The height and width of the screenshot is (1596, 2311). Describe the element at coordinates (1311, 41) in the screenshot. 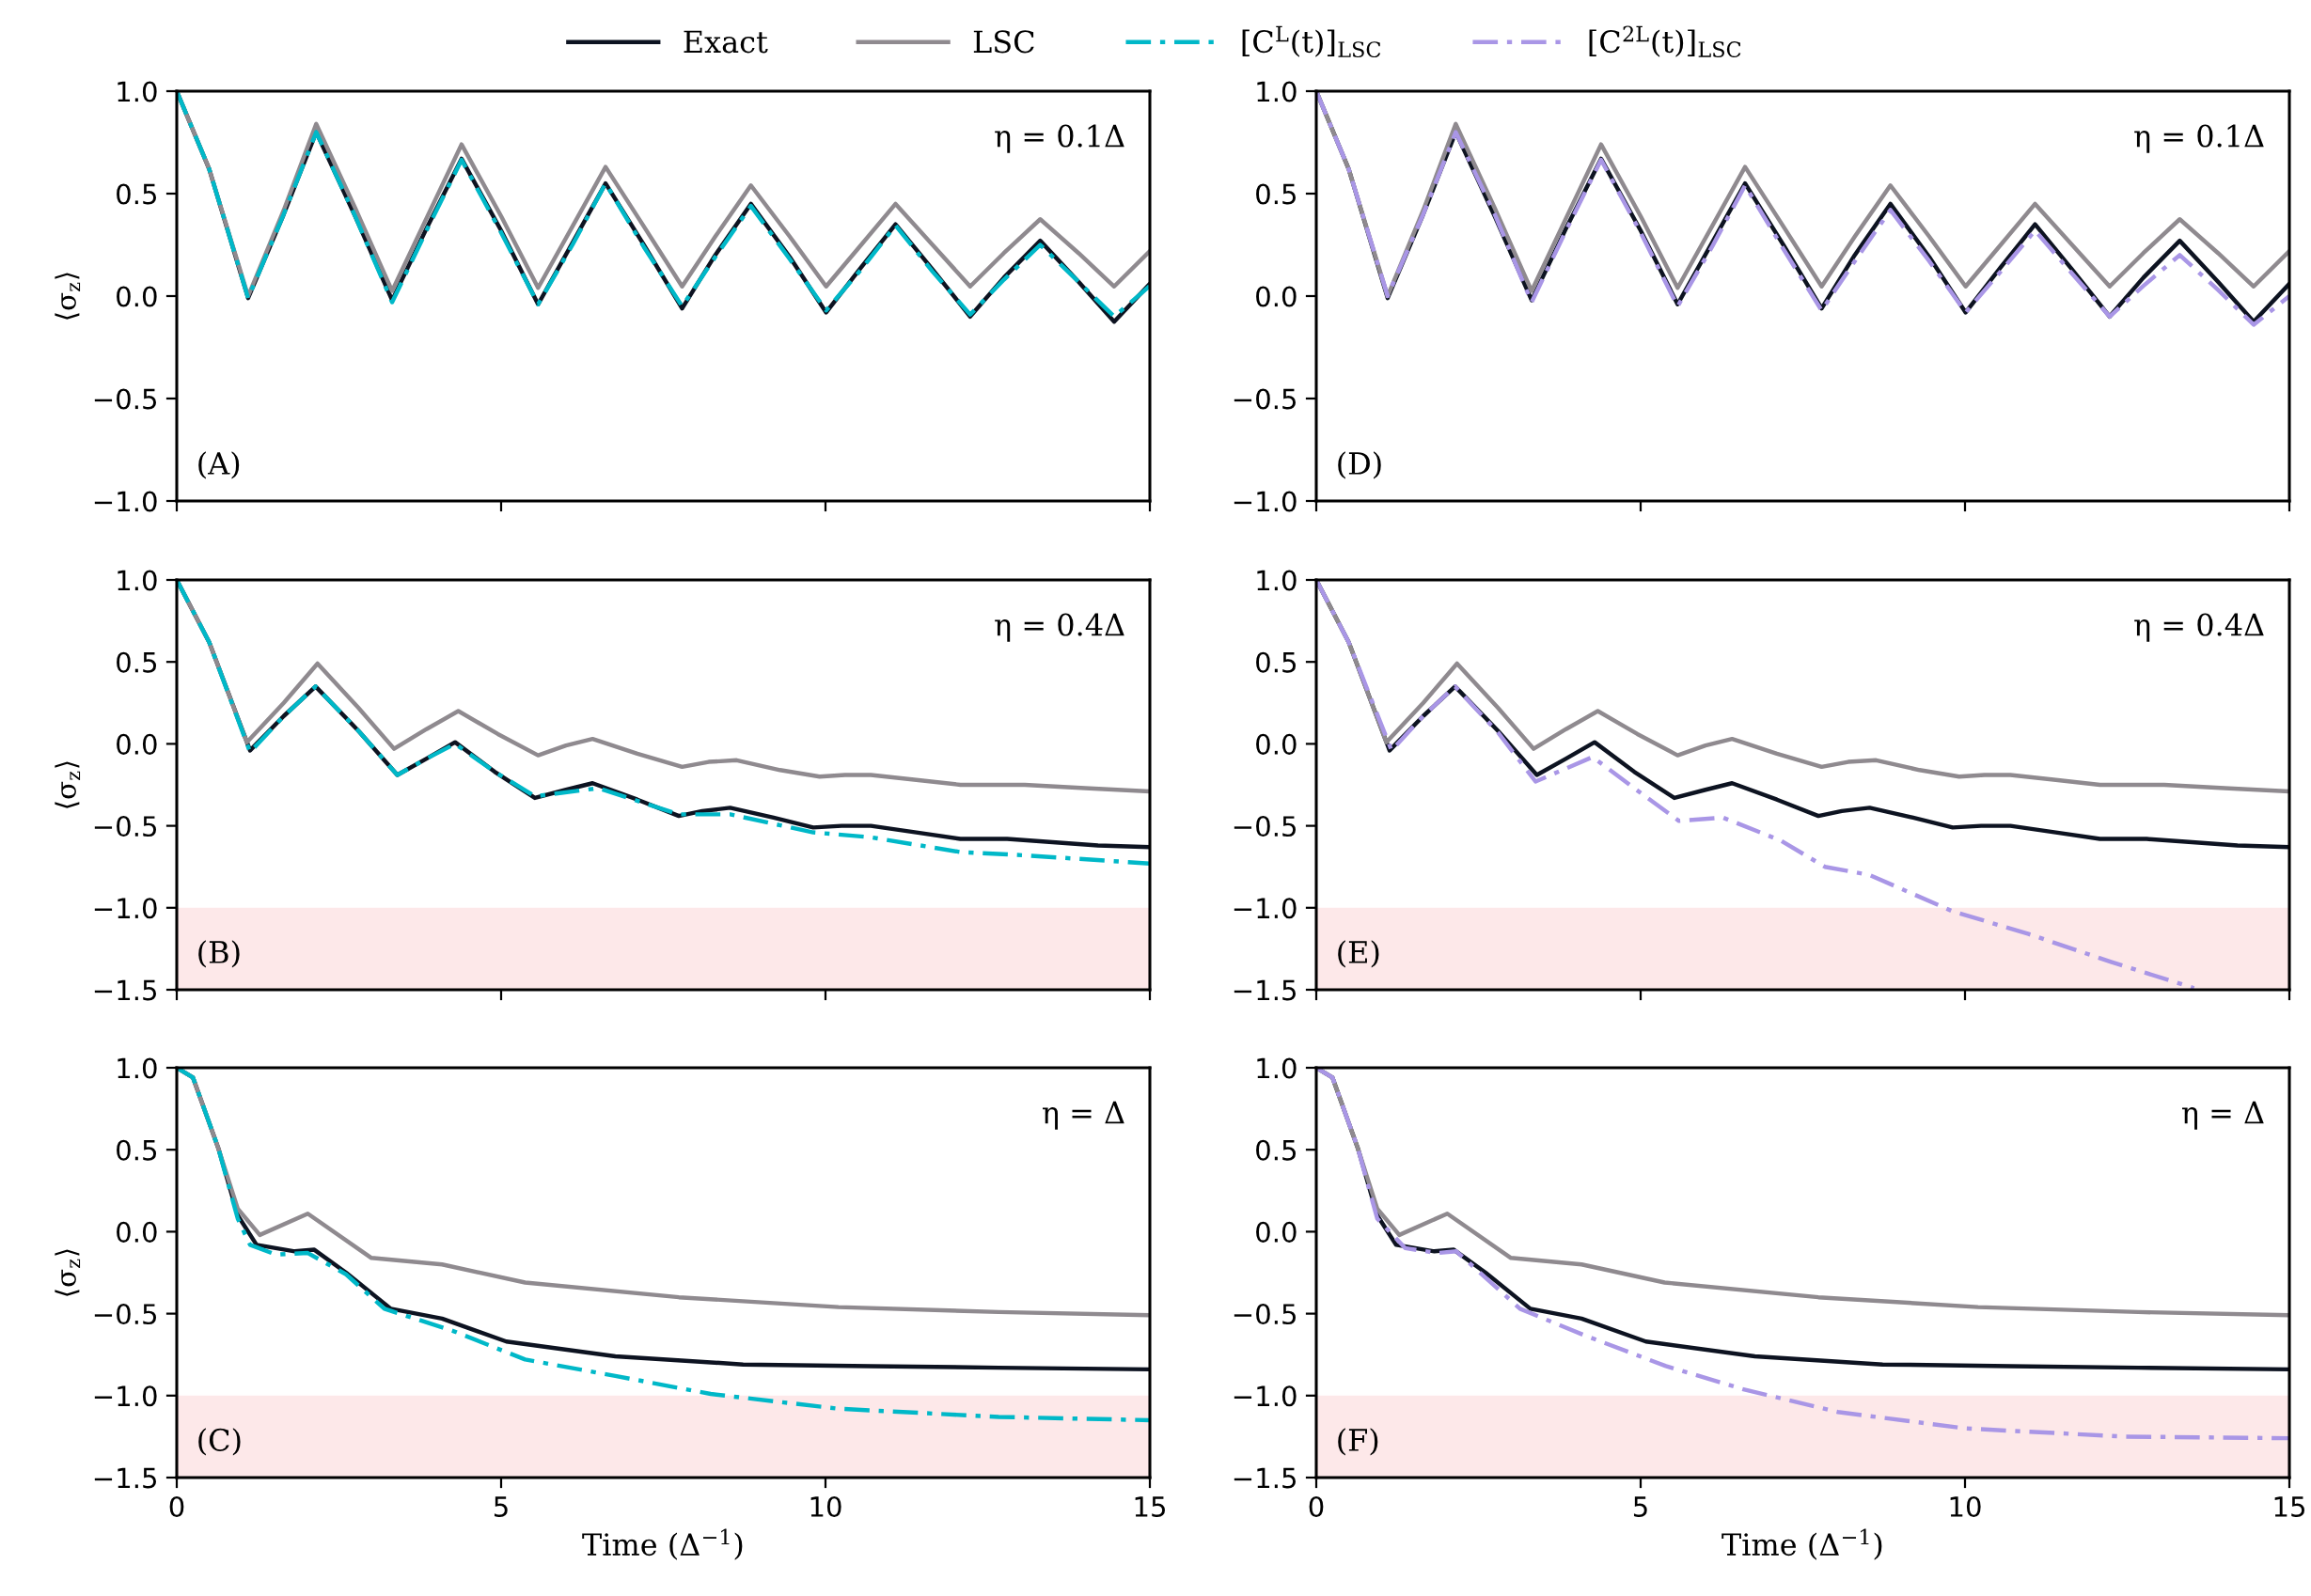

I see `legend-label: [C$^{L}$(t)]$_{LSC}$` at that location.